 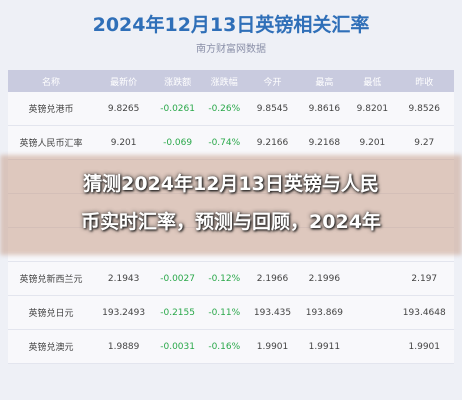 I want to click on cell: -0.12%, so click(x=224, y=278).